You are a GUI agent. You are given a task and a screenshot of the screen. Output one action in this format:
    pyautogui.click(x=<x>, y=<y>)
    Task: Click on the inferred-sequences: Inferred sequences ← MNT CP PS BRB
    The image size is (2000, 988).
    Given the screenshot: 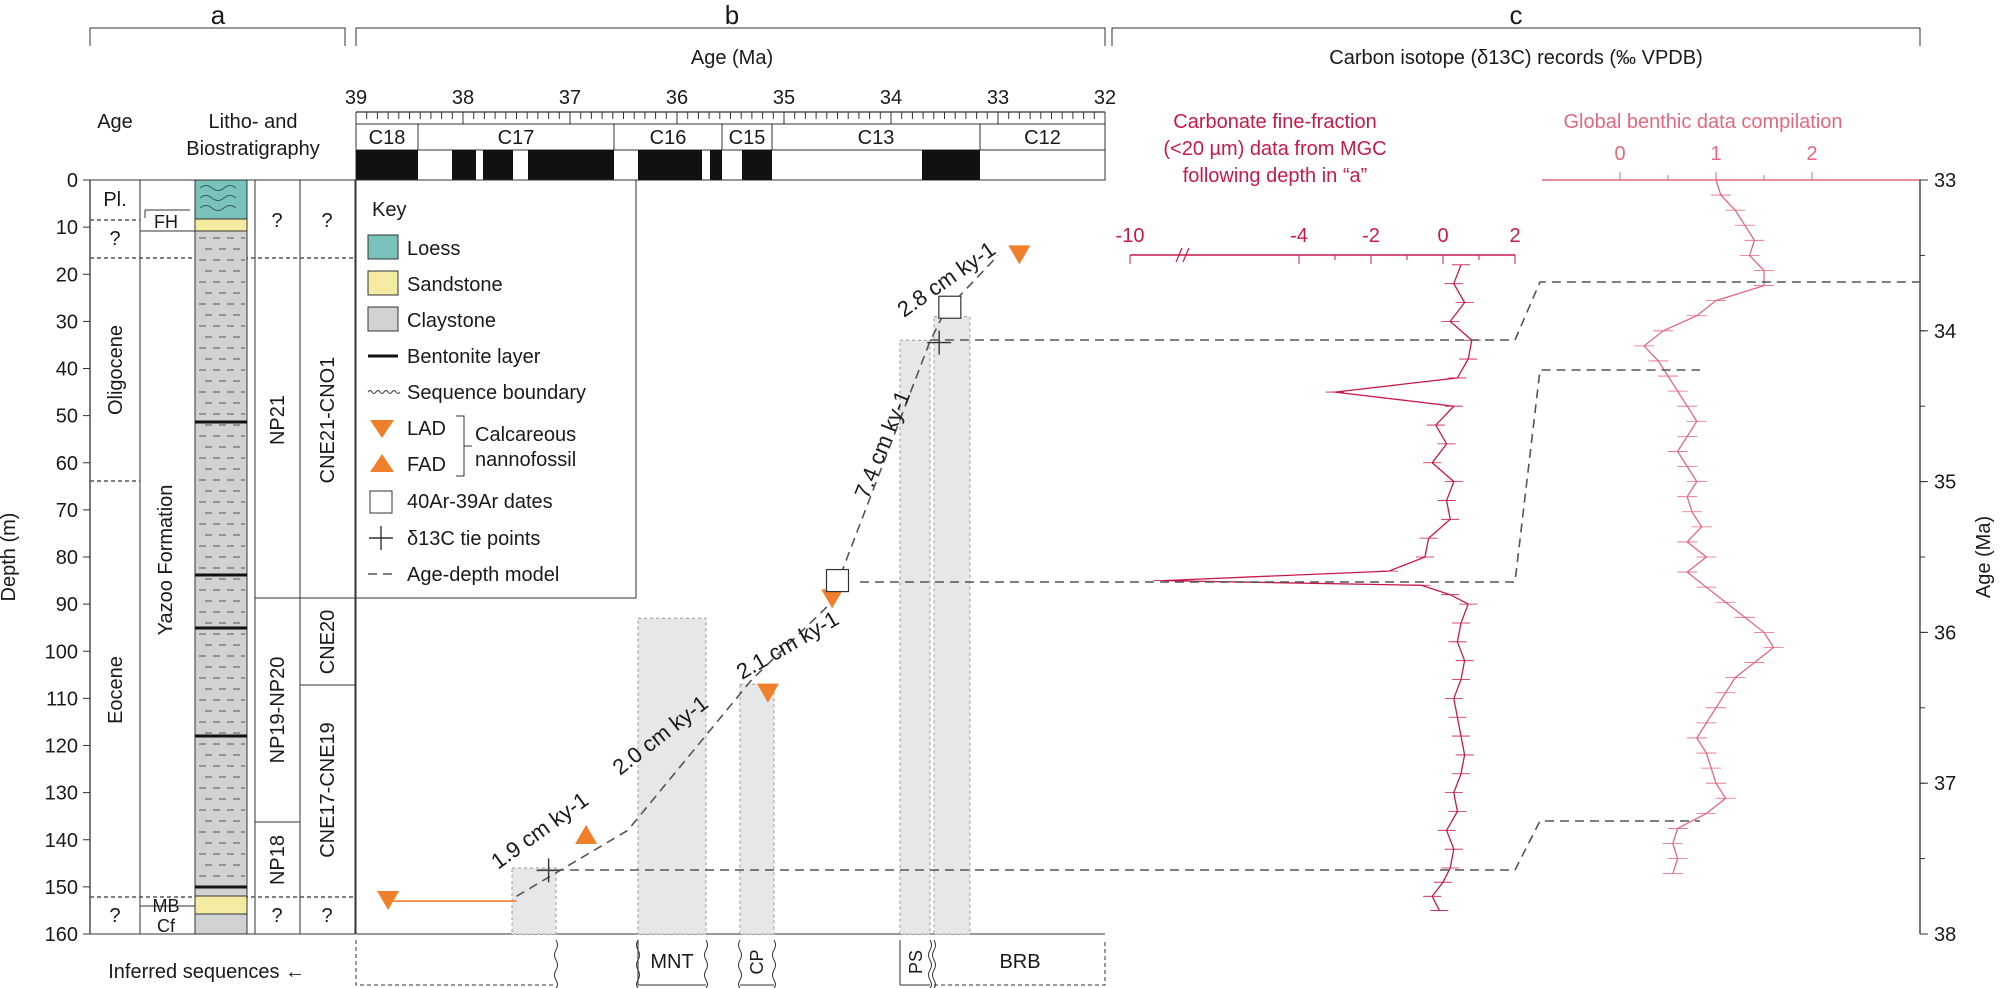 What is the action you would take?
    pyautogui.click(x=607, y=963)
    